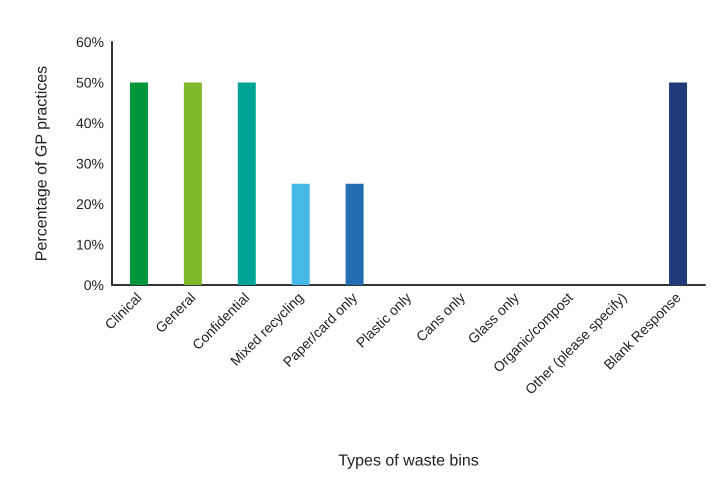  I want to click on y-tick-label: 30%, so click(90, 164).